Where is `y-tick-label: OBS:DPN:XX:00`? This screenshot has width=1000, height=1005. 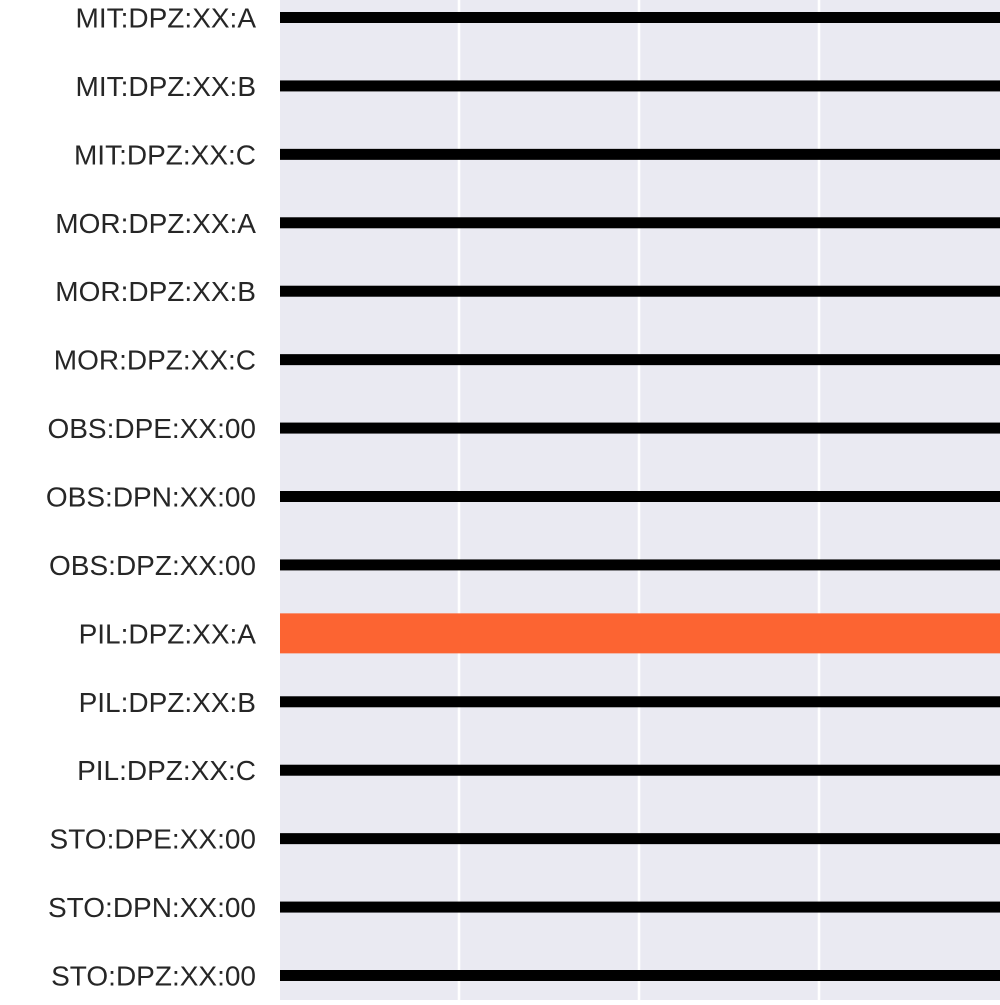 y-tick-label: OBS:DPN:XX:00 is located at coordinates (151, 497).